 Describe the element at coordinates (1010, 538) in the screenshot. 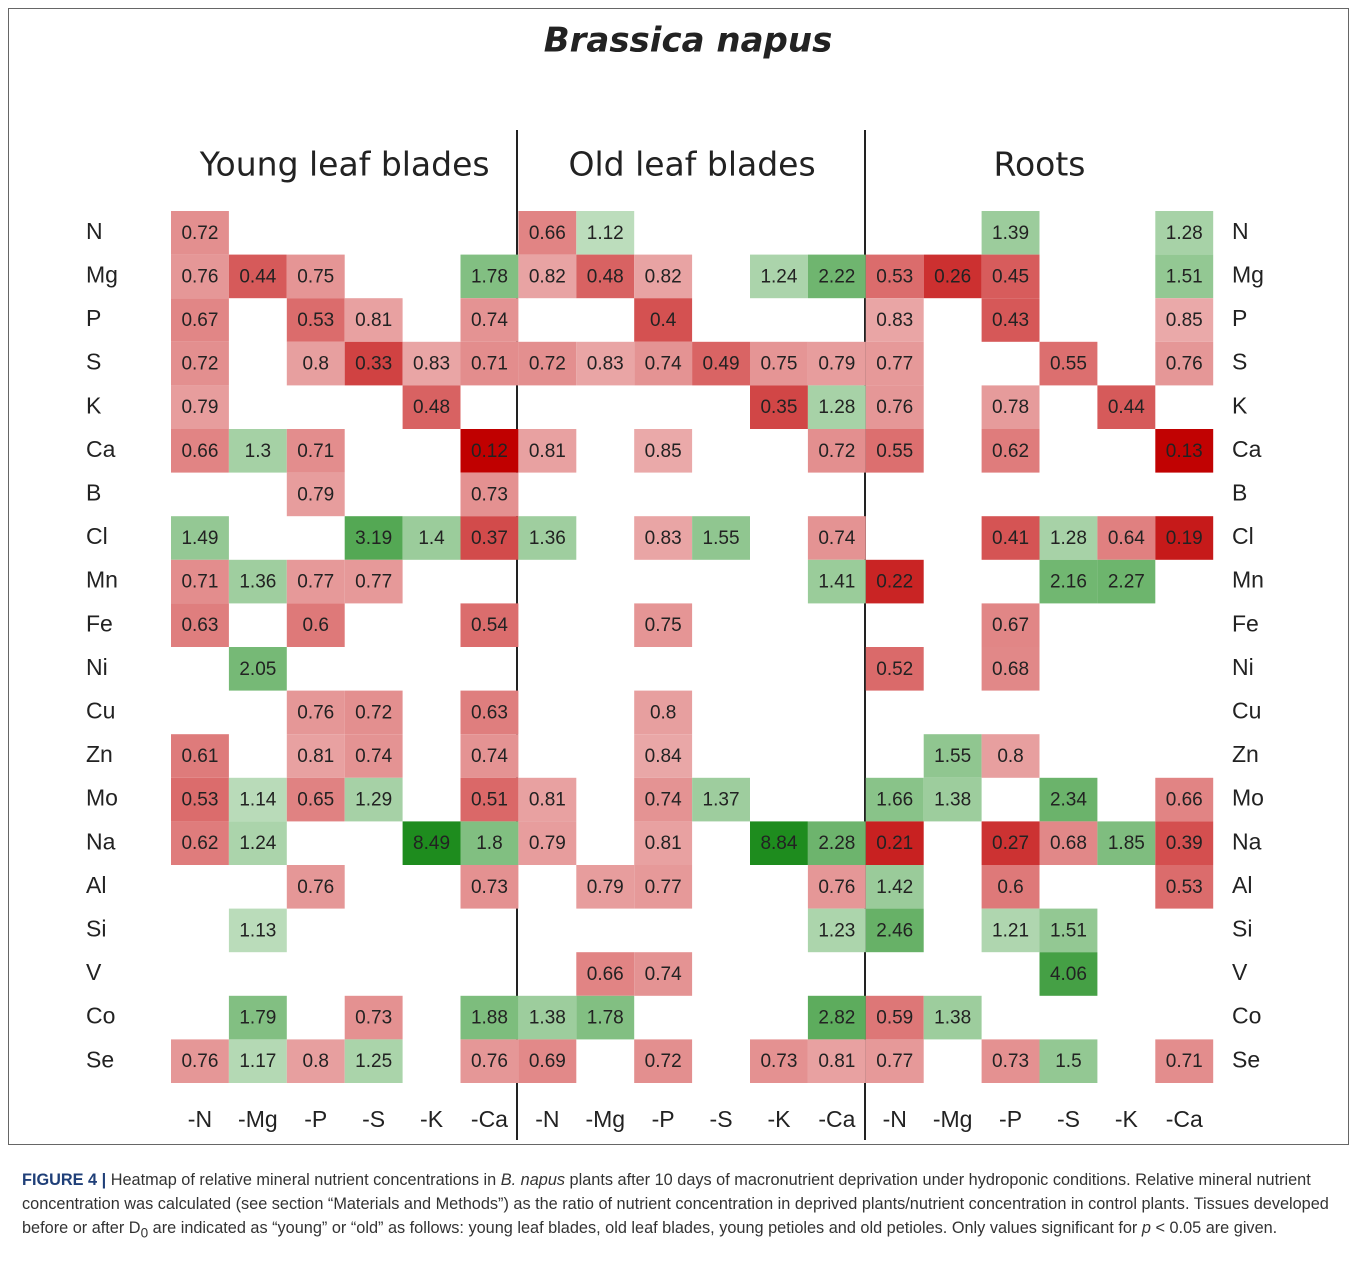

I see `cell-label: 0.41` at that location.